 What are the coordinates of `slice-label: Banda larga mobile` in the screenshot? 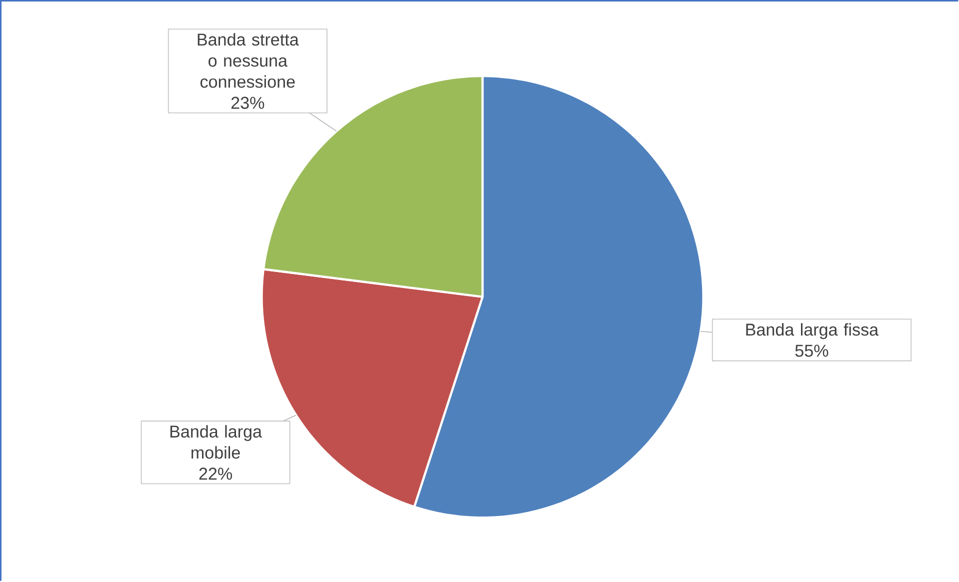 It's located at (216, 442).